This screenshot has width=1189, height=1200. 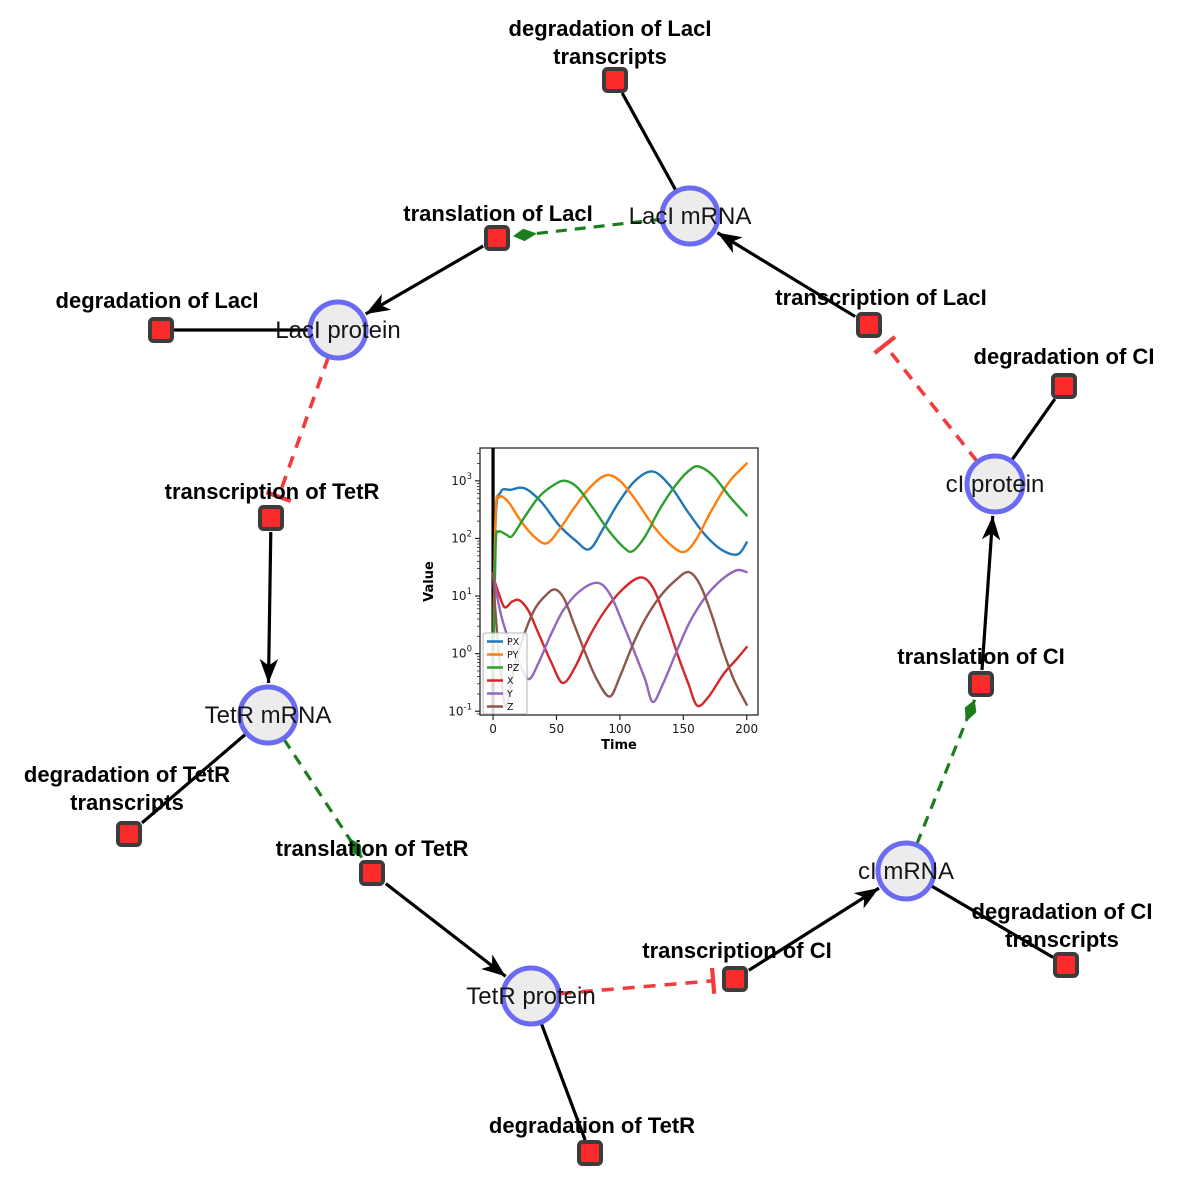 I want to click on legend-label-PY: PY, so click(x=513, y=655).